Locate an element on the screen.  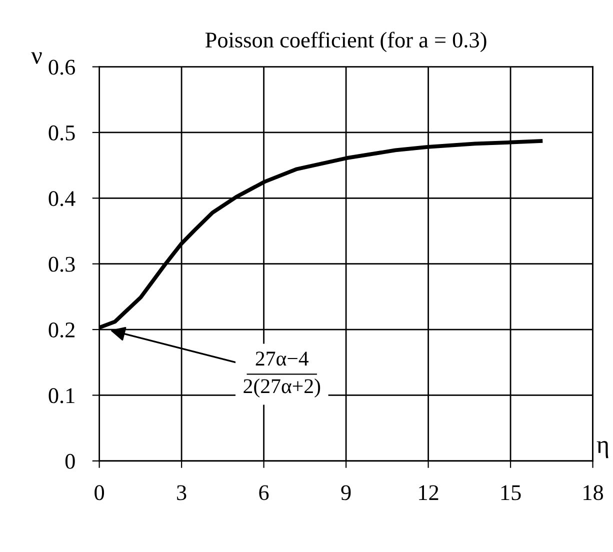
x-tick-label: 9 is located at coordinates (346, 492).